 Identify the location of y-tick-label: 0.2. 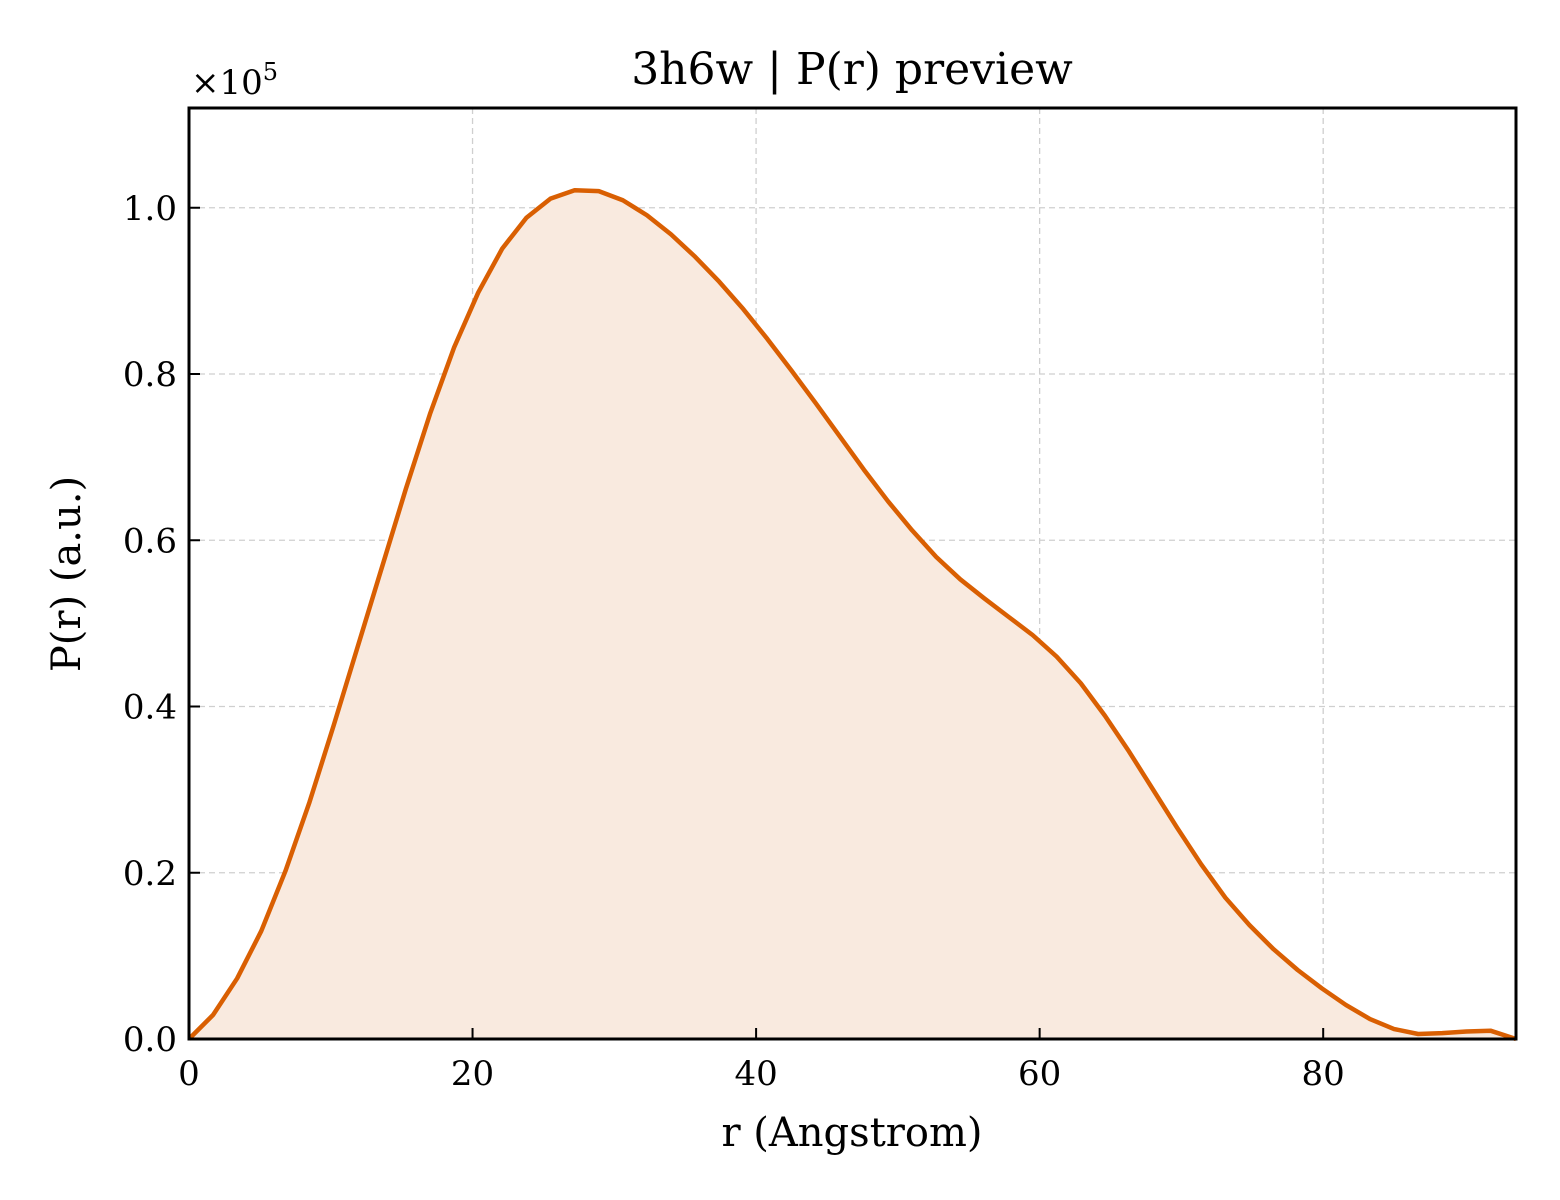
(150, 874).